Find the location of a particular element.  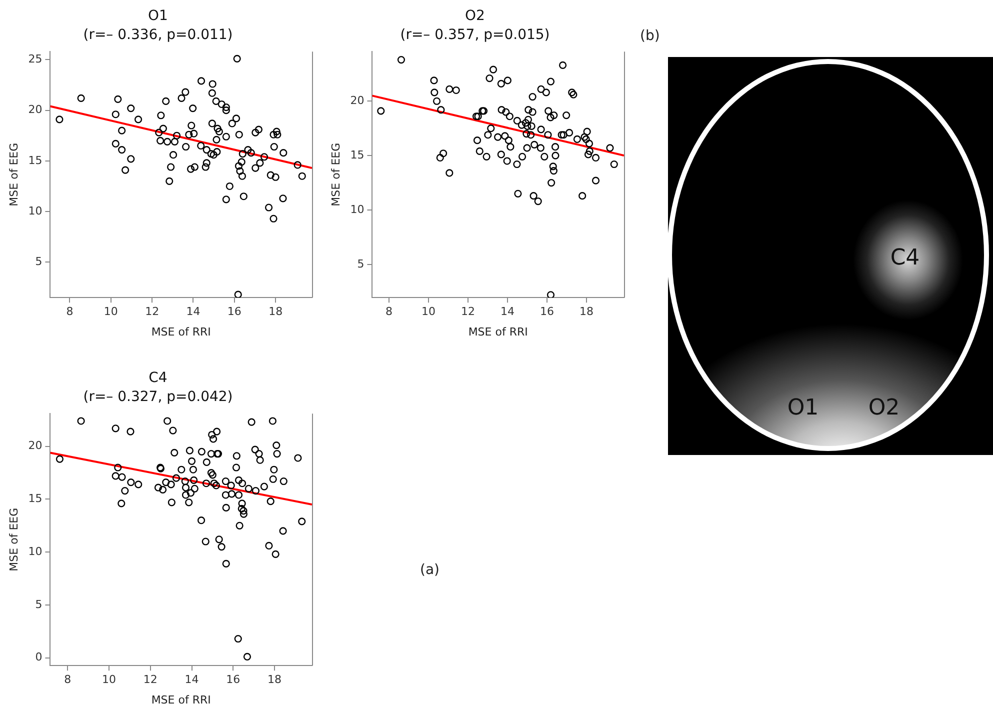

chart-subtitle: (r=– 0.336, p=0.011) is located at coordinates (158, 34).